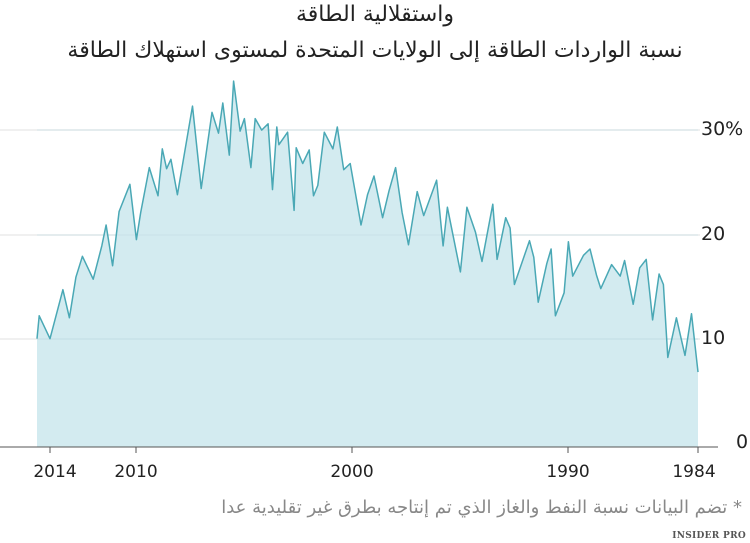  I want to click on x-tick-label-2010: 2010, so click(136, 472).